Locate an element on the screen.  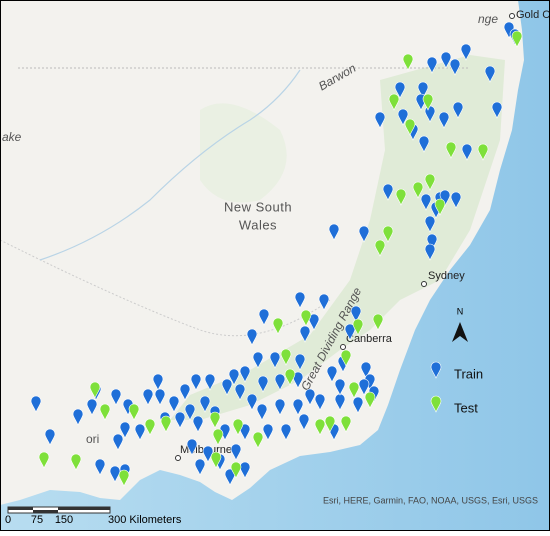
place-label: ori is located at coordinates (92, 439).